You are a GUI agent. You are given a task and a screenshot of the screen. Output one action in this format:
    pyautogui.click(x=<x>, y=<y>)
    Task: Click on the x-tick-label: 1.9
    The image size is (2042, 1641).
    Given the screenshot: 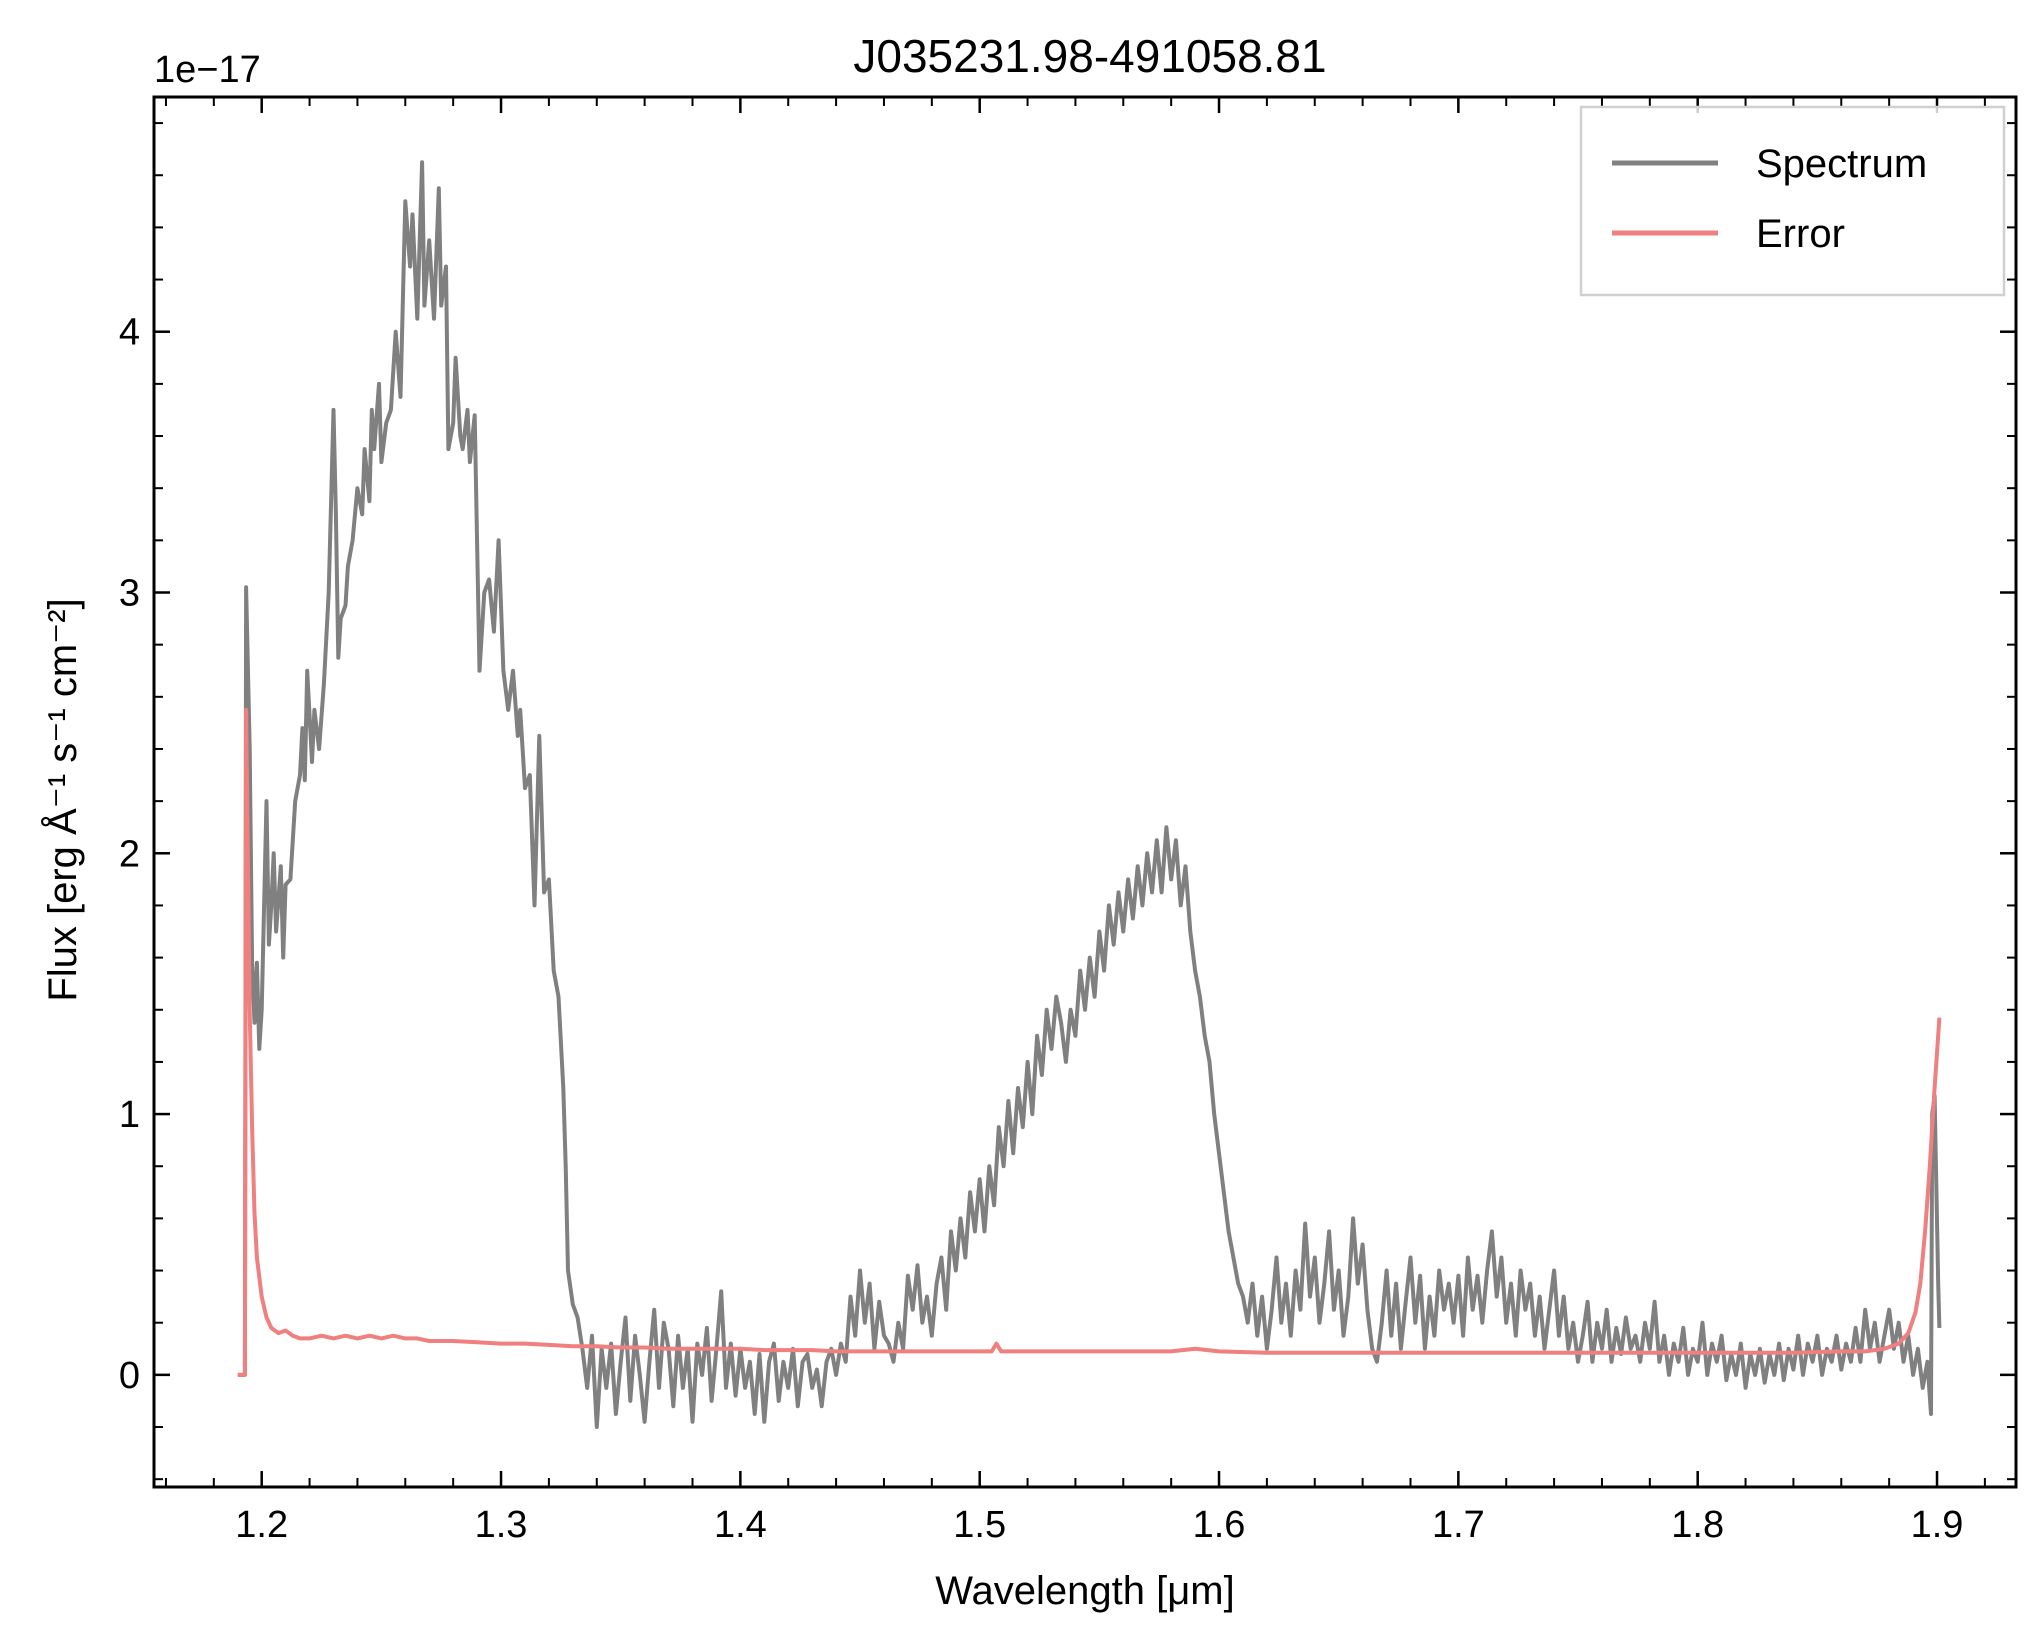 What is the action you would take?
    pyautogui.click(x=1937, y=1525)
    